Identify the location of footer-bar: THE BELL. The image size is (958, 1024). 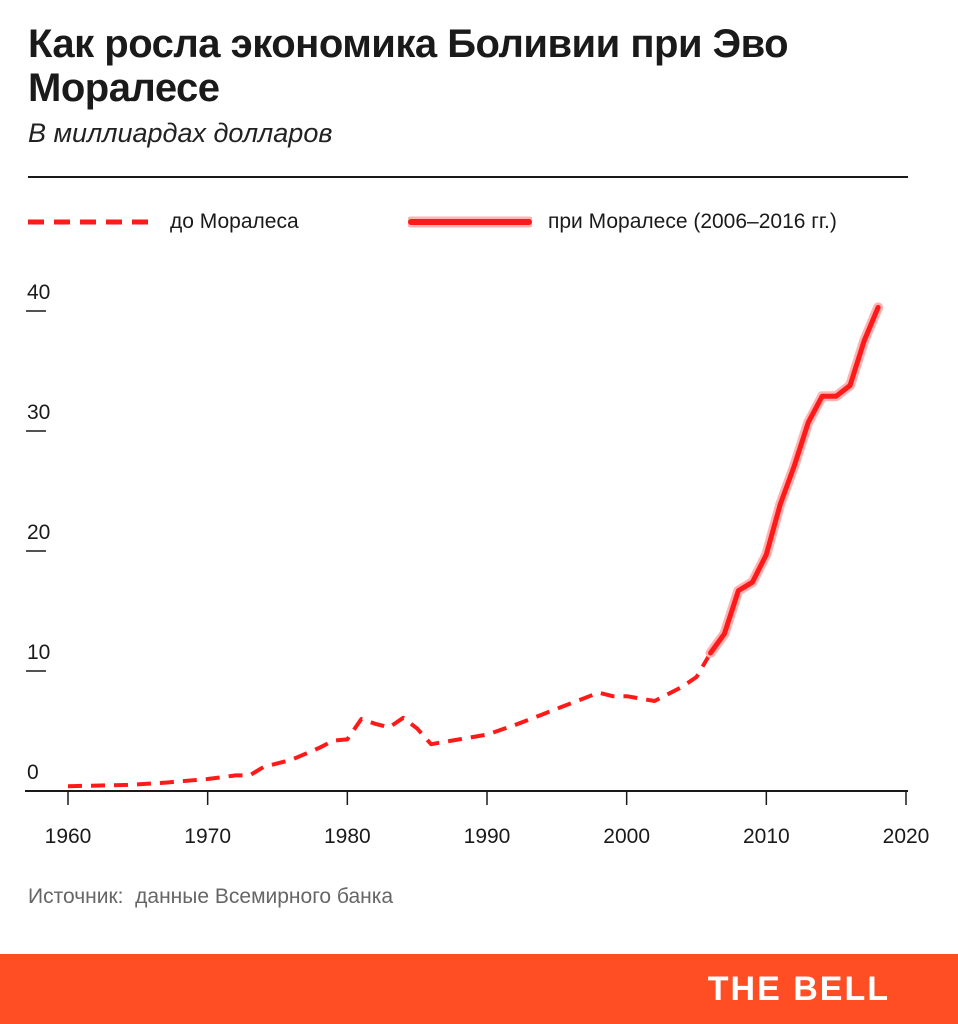
(479, 989).